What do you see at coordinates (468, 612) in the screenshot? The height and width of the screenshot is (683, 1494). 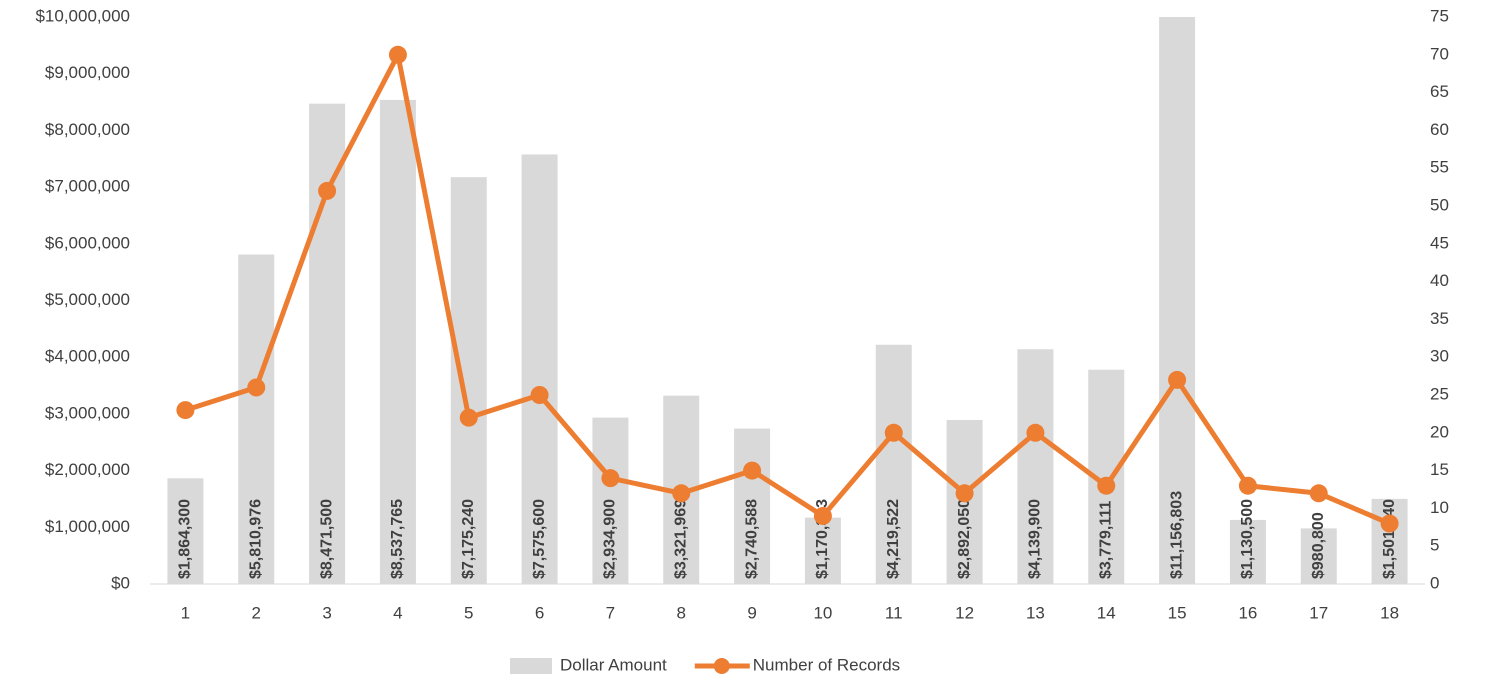 I see `x-tick-label: 5` at bounding box center [468, 612].